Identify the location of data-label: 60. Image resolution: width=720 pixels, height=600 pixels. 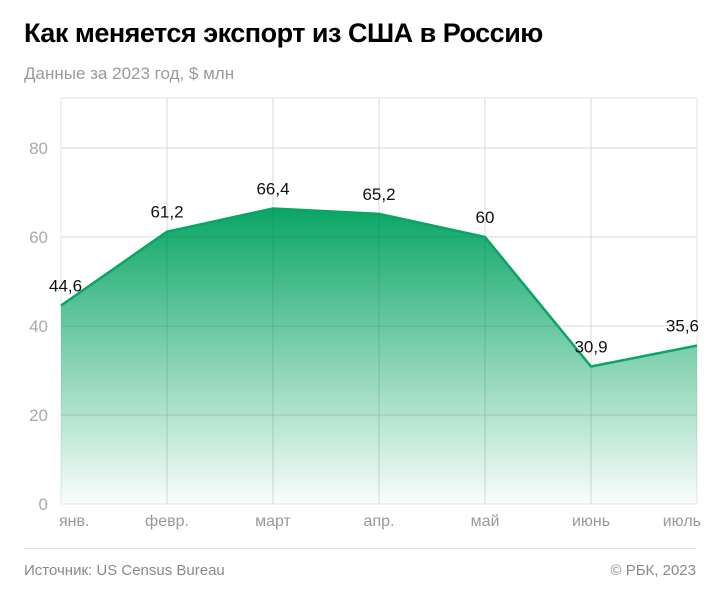
(485, 217).